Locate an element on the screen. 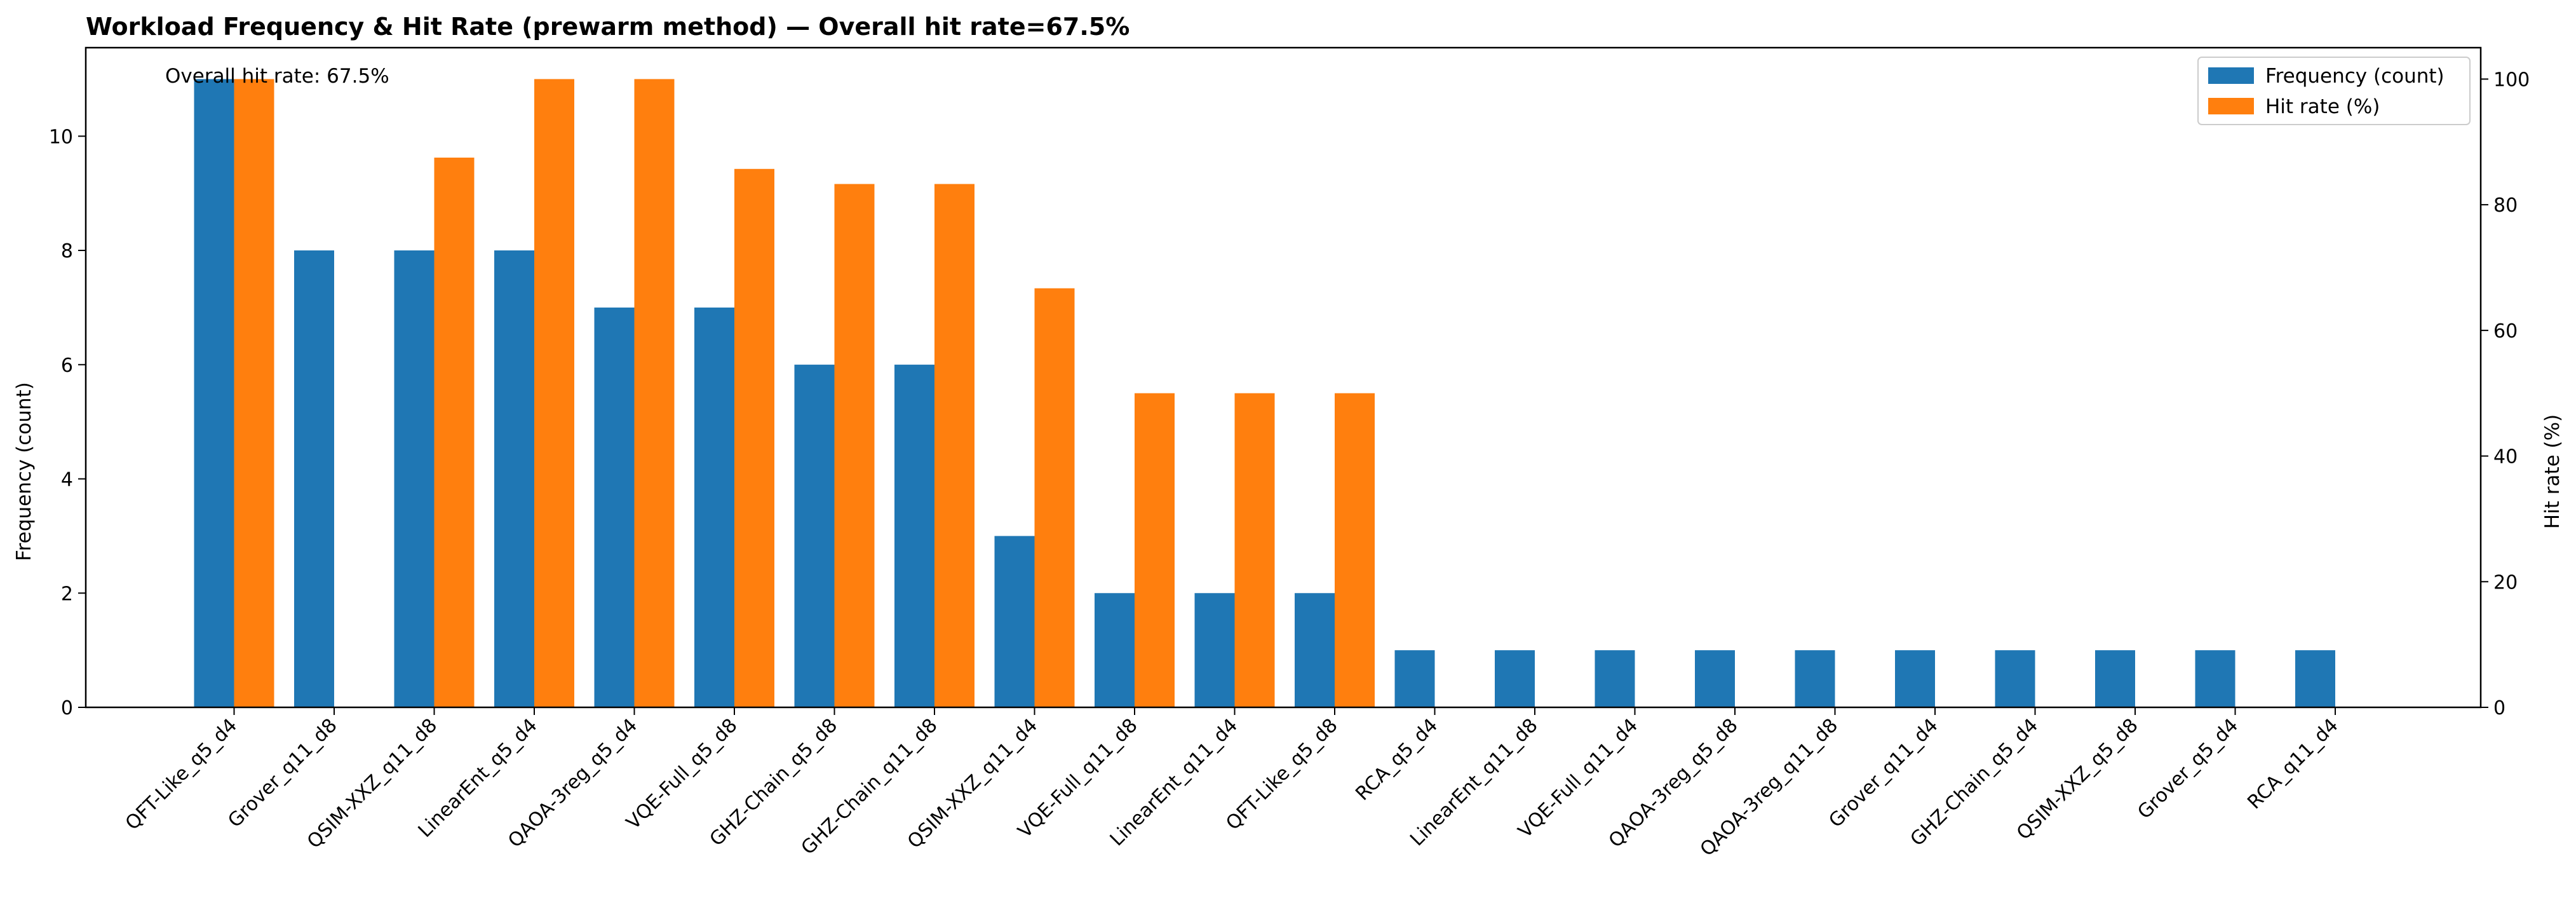 Image resolution: width=2576 pixels, height=898 pixels. x-tick-label: Grover_q11_d4 is located at coordinates (1883, 773).